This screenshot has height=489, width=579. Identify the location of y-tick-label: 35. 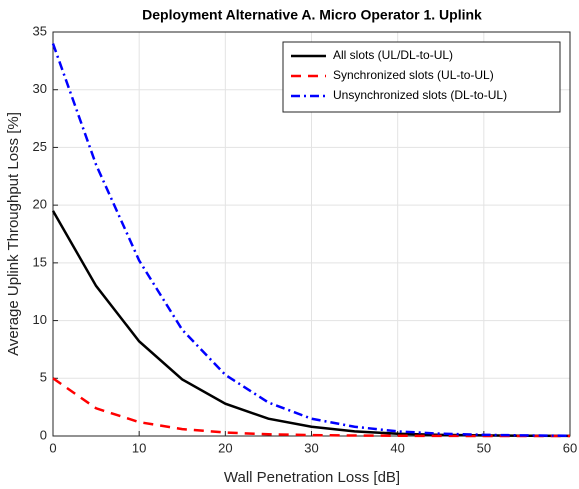
(40, 30).